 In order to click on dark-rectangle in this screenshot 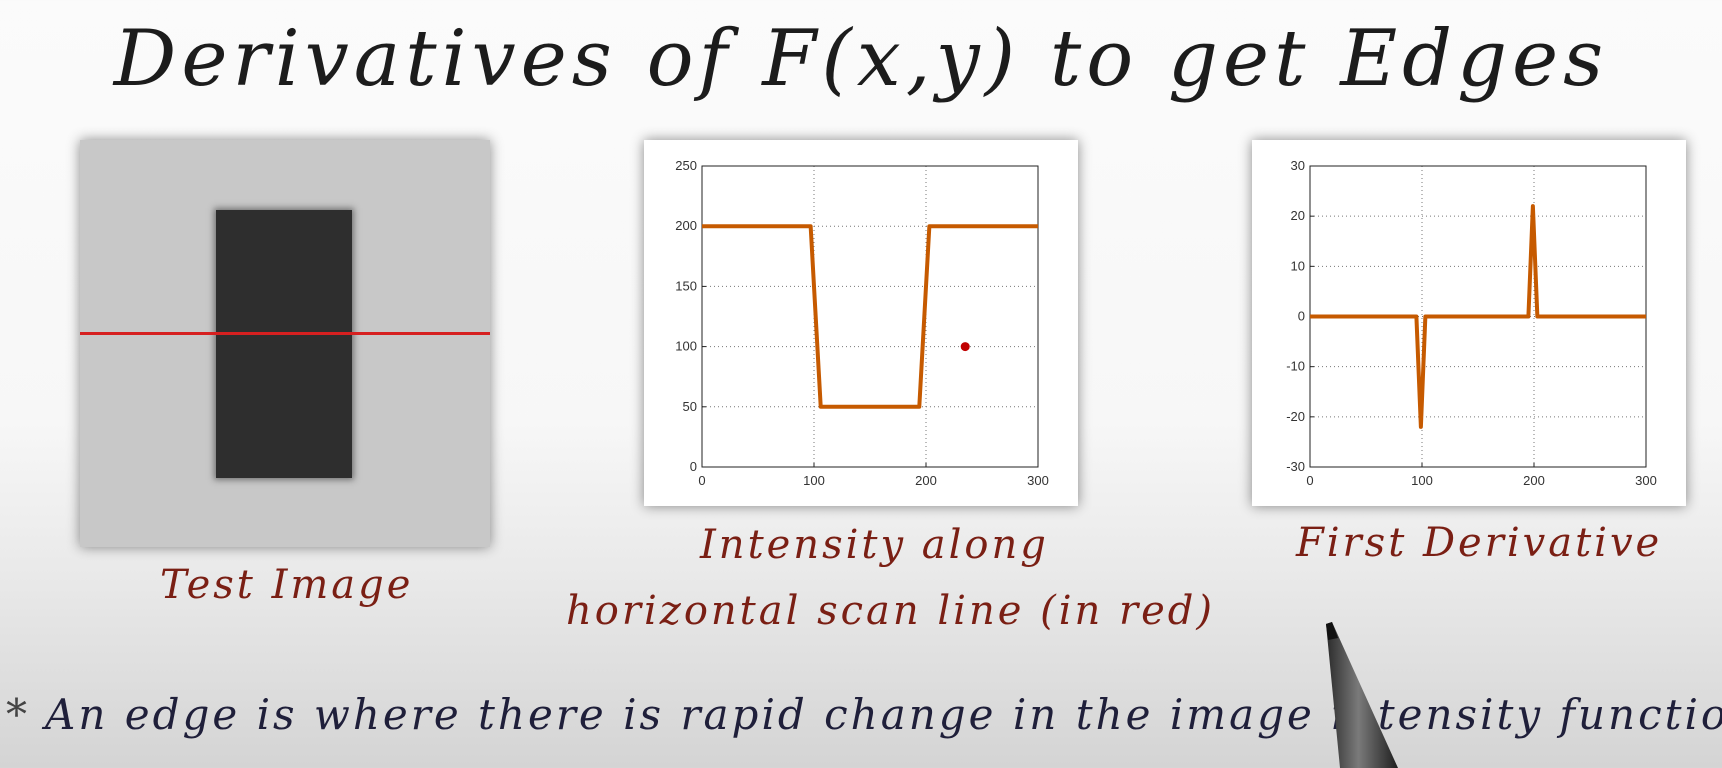, I will do `click(284, 344)`.